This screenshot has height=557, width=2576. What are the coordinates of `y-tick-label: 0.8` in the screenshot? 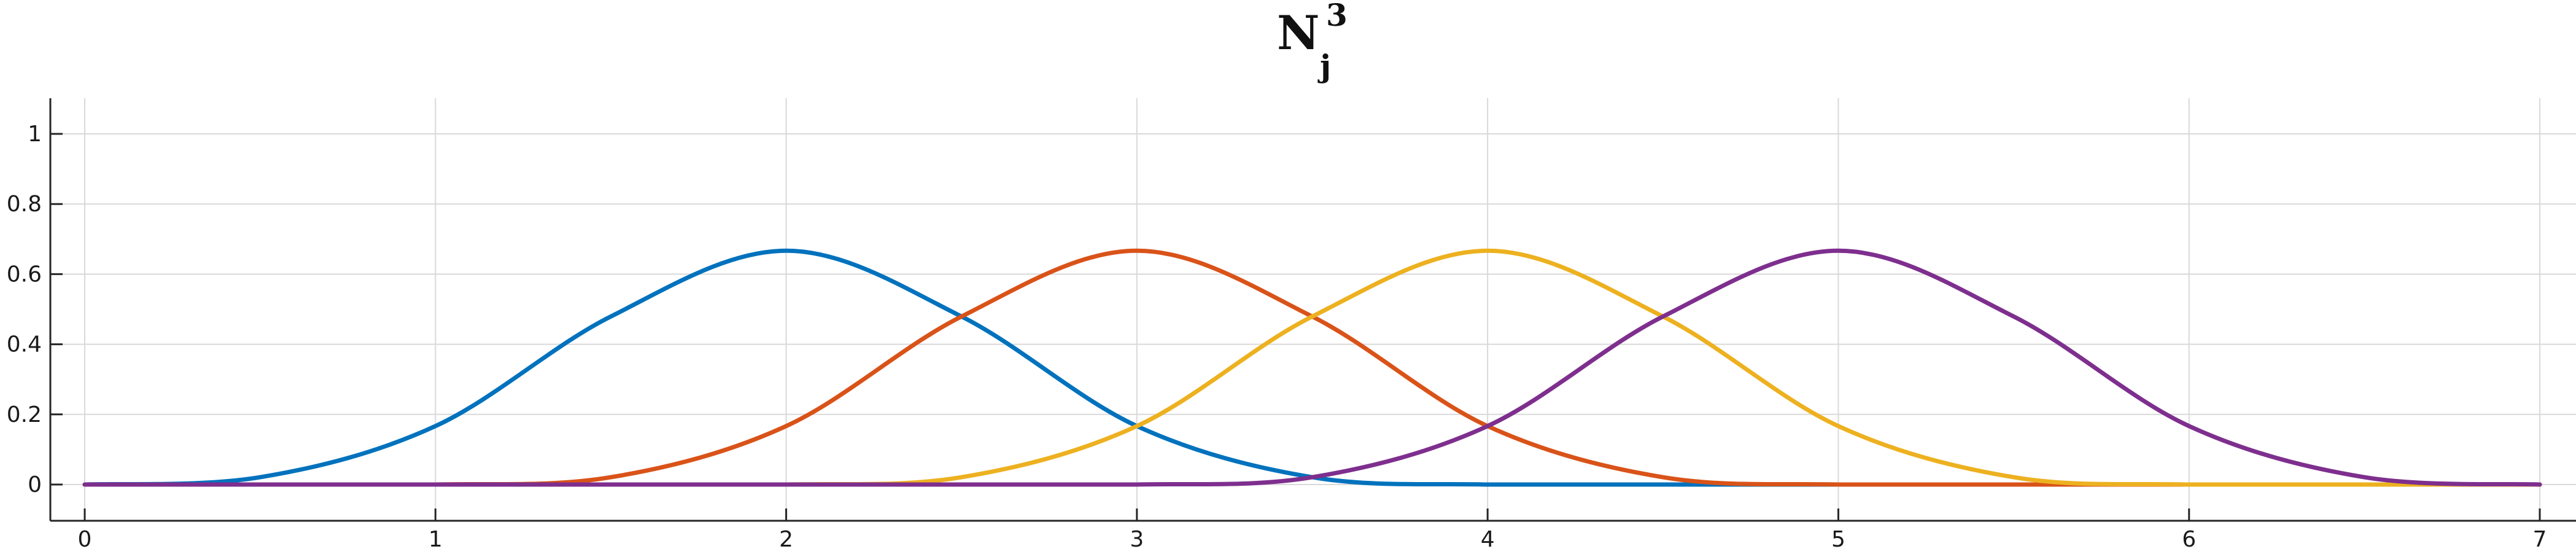 It's located at (24, 204).